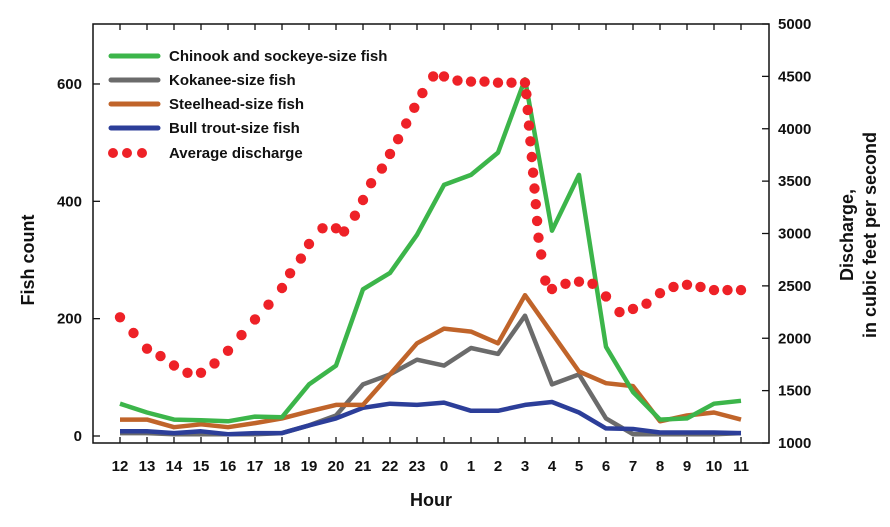 This screenshot has height=527, width=890. Describe the element at coordinates (431, 500) in the screenshot. I see `x-axis-title: Hour` at that location.